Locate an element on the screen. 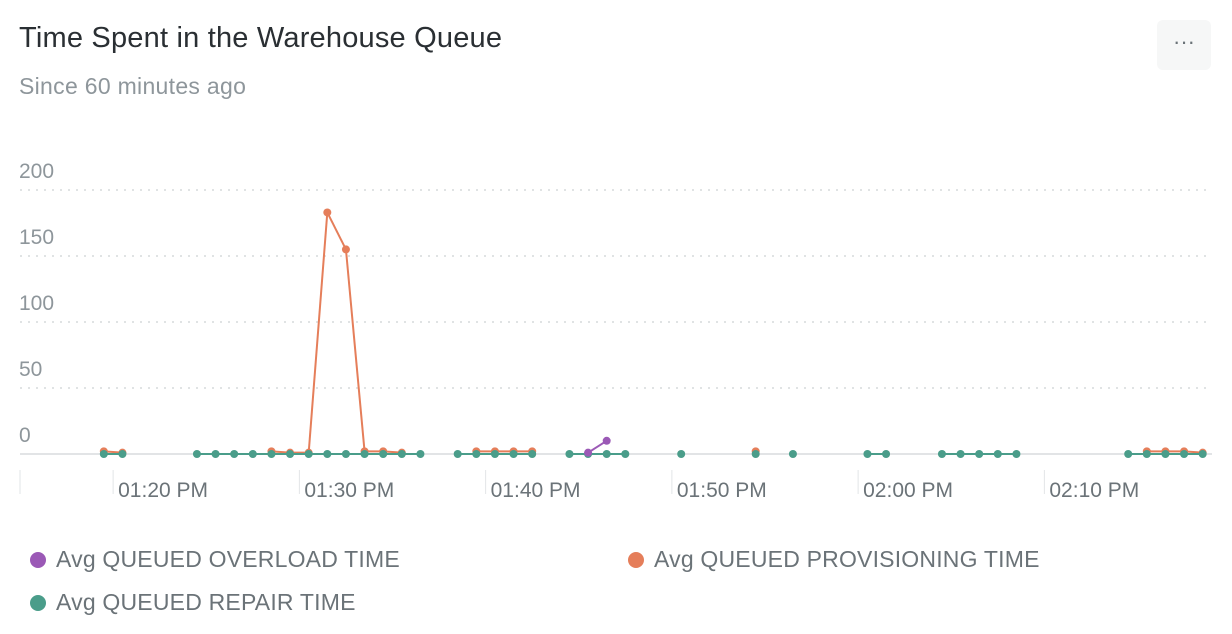 Image resolution: width=1232 pixels, height=634 pixels. y-axis-ticks: 0 50 100 150 200 is located at coordinates (36, 303).